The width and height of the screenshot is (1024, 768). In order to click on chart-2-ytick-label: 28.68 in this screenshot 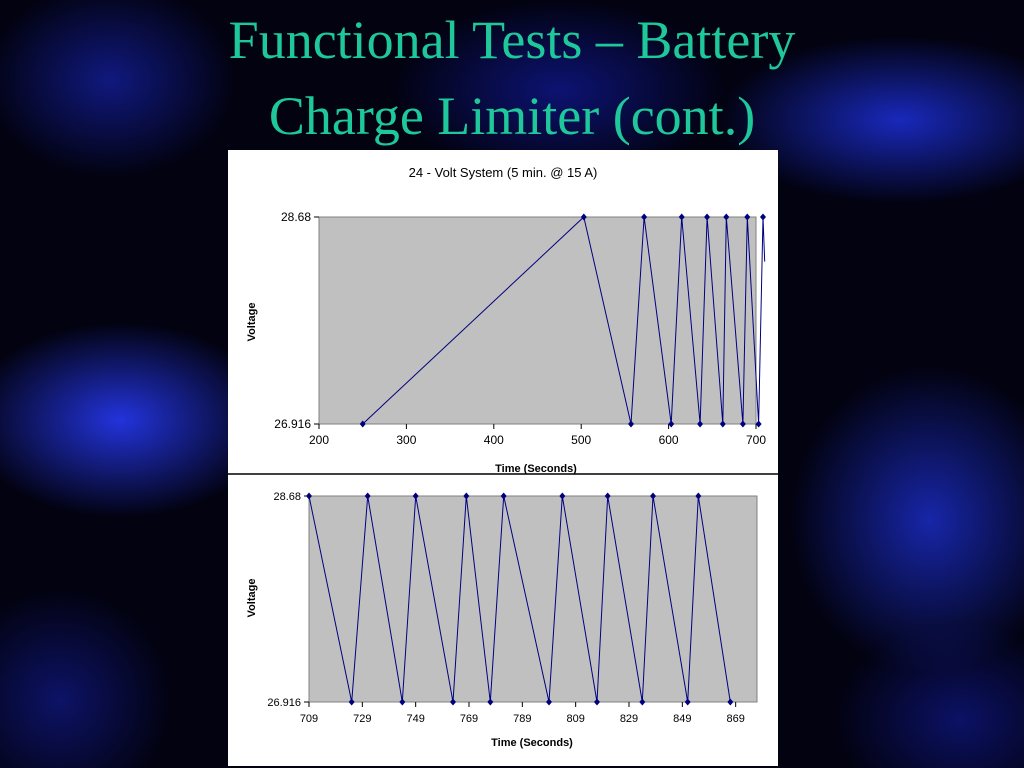, I will do `click(287, 497)`.